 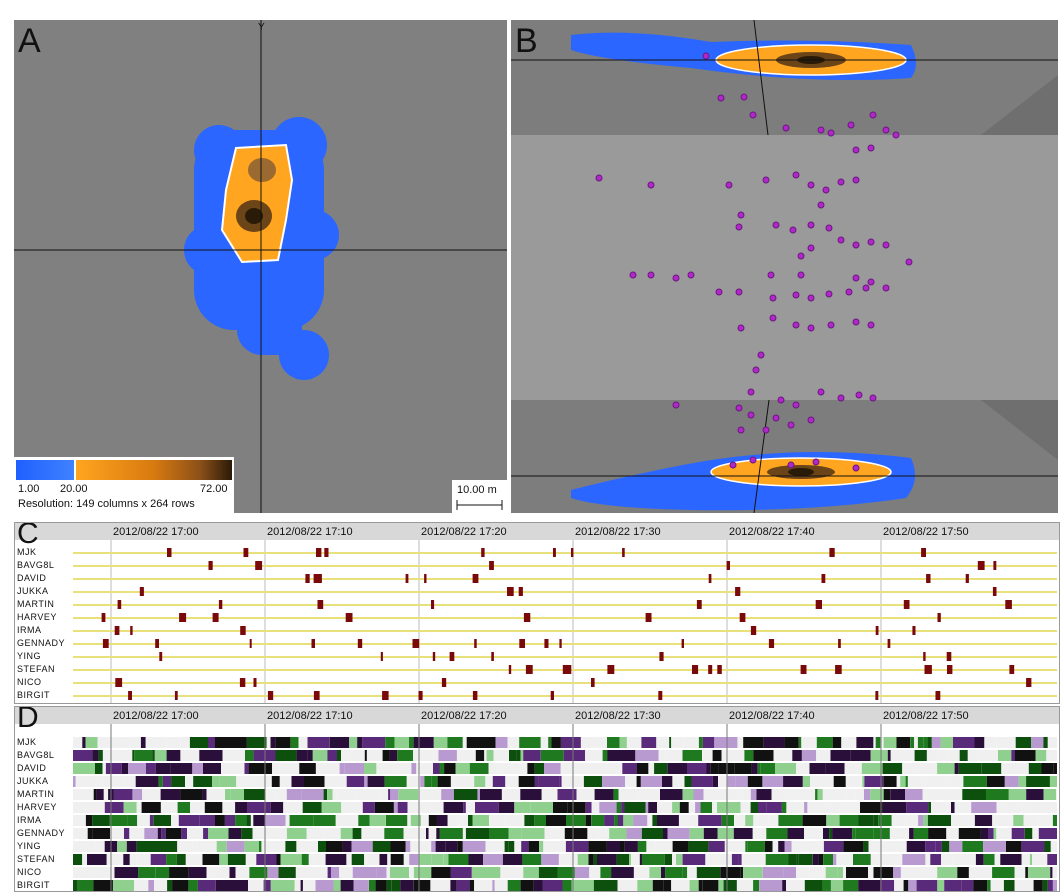 What do you see at coordinates (154, 470) in the screenshot?
I see `colorbar-heat-segment` at bounding box center [154, 470].